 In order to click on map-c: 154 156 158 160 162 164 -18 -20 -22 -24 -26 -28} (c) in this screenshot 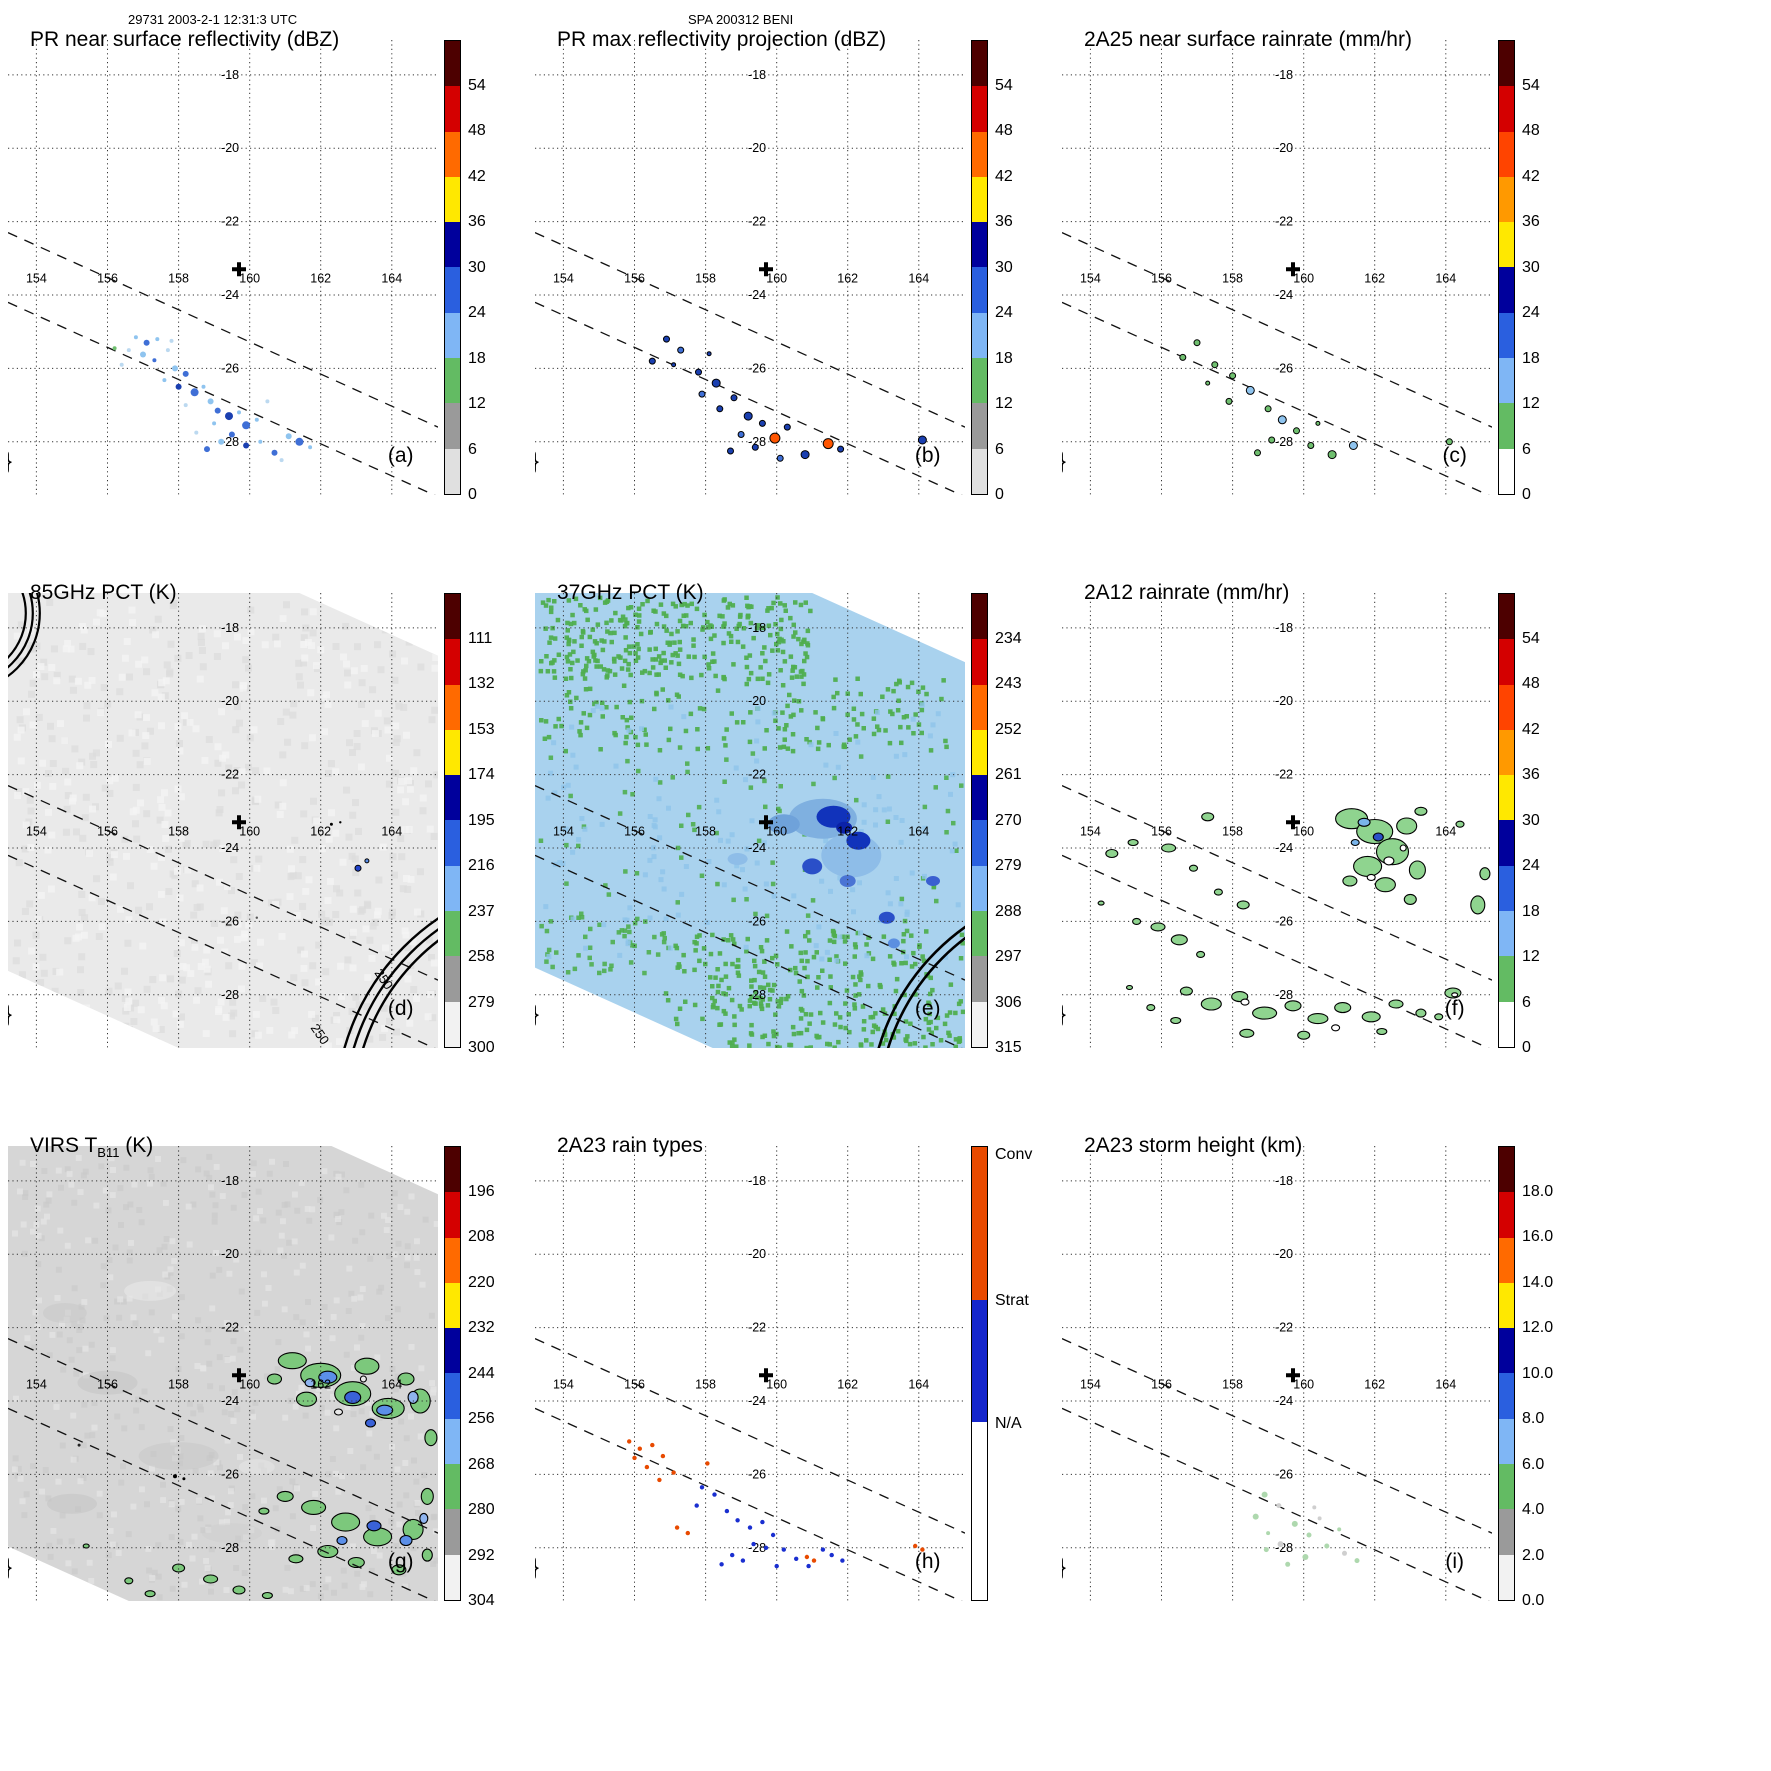, I will do `click(1277, 267)`.